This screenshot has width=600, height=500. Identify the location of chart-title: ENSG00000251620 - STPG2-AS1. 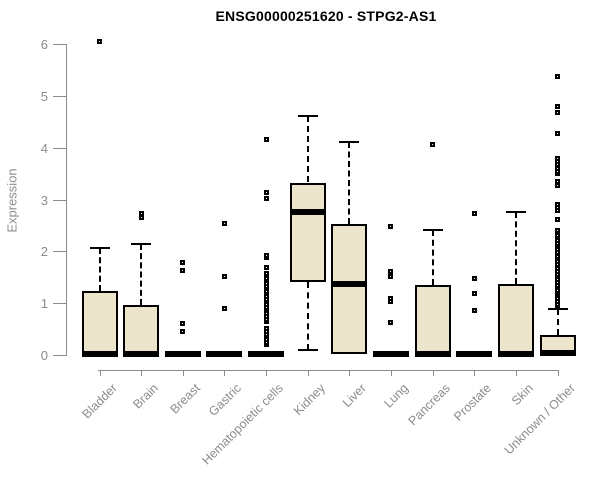
(326, 16).